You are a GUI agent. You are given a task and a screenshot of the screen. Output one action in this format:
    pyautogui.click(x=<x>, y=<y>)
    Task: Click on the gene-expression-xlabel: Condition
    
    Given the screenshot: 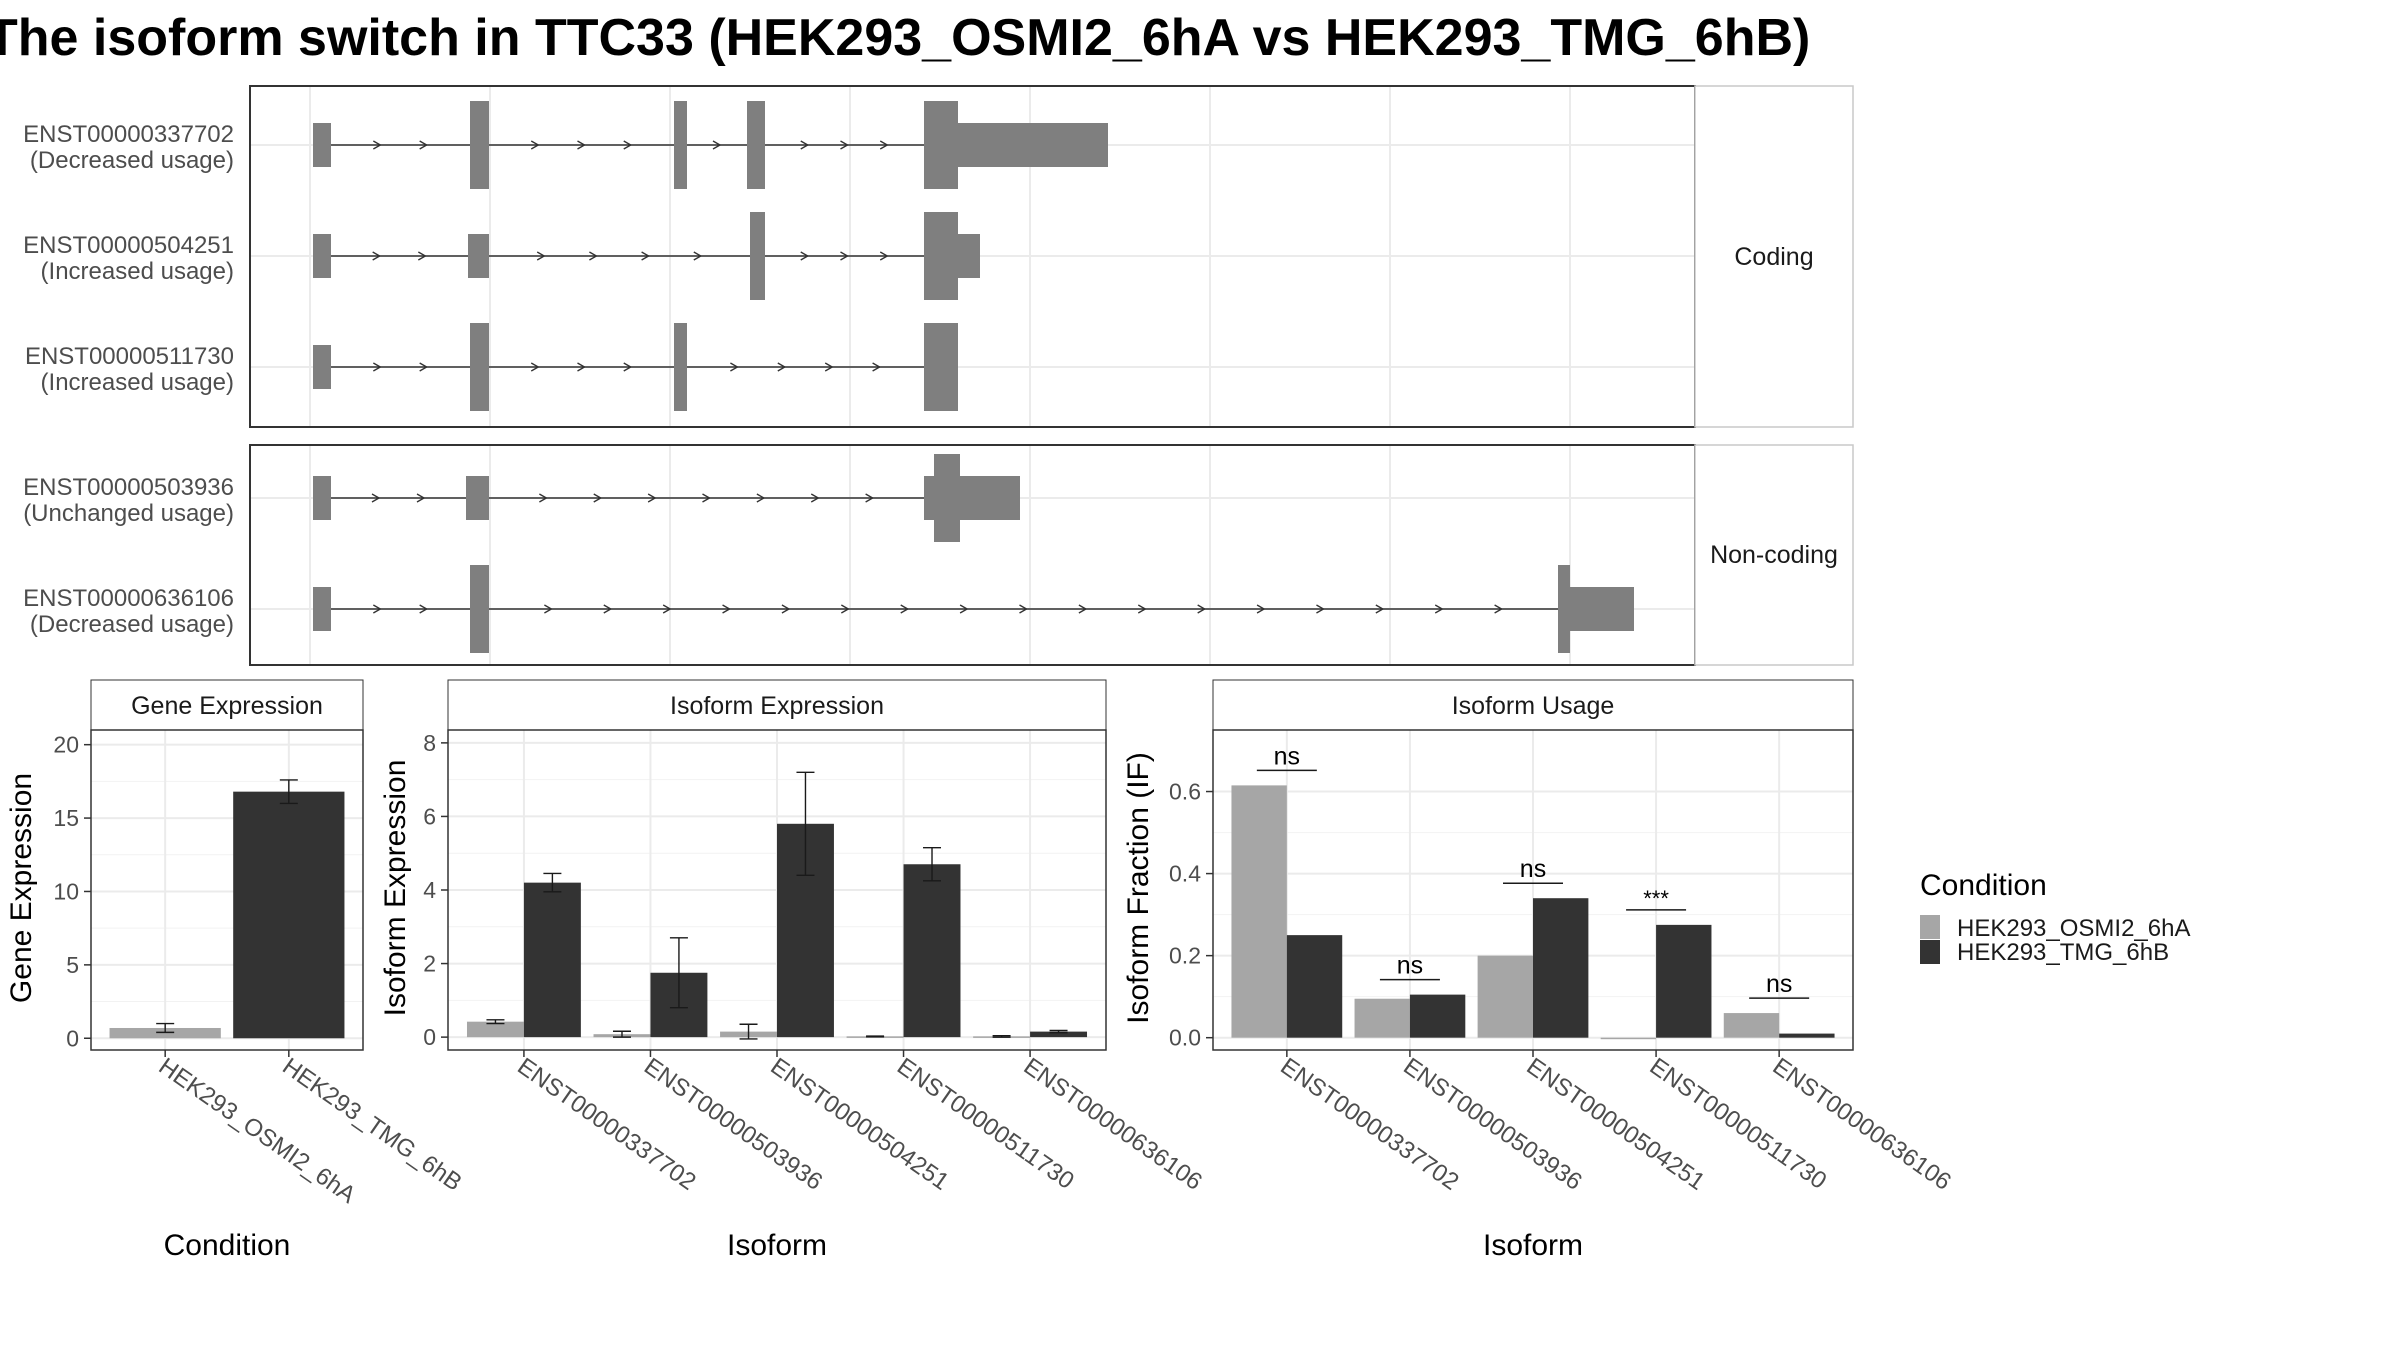 What is the action you would take?
    pyautogui.click(x=227, y=1245)
    